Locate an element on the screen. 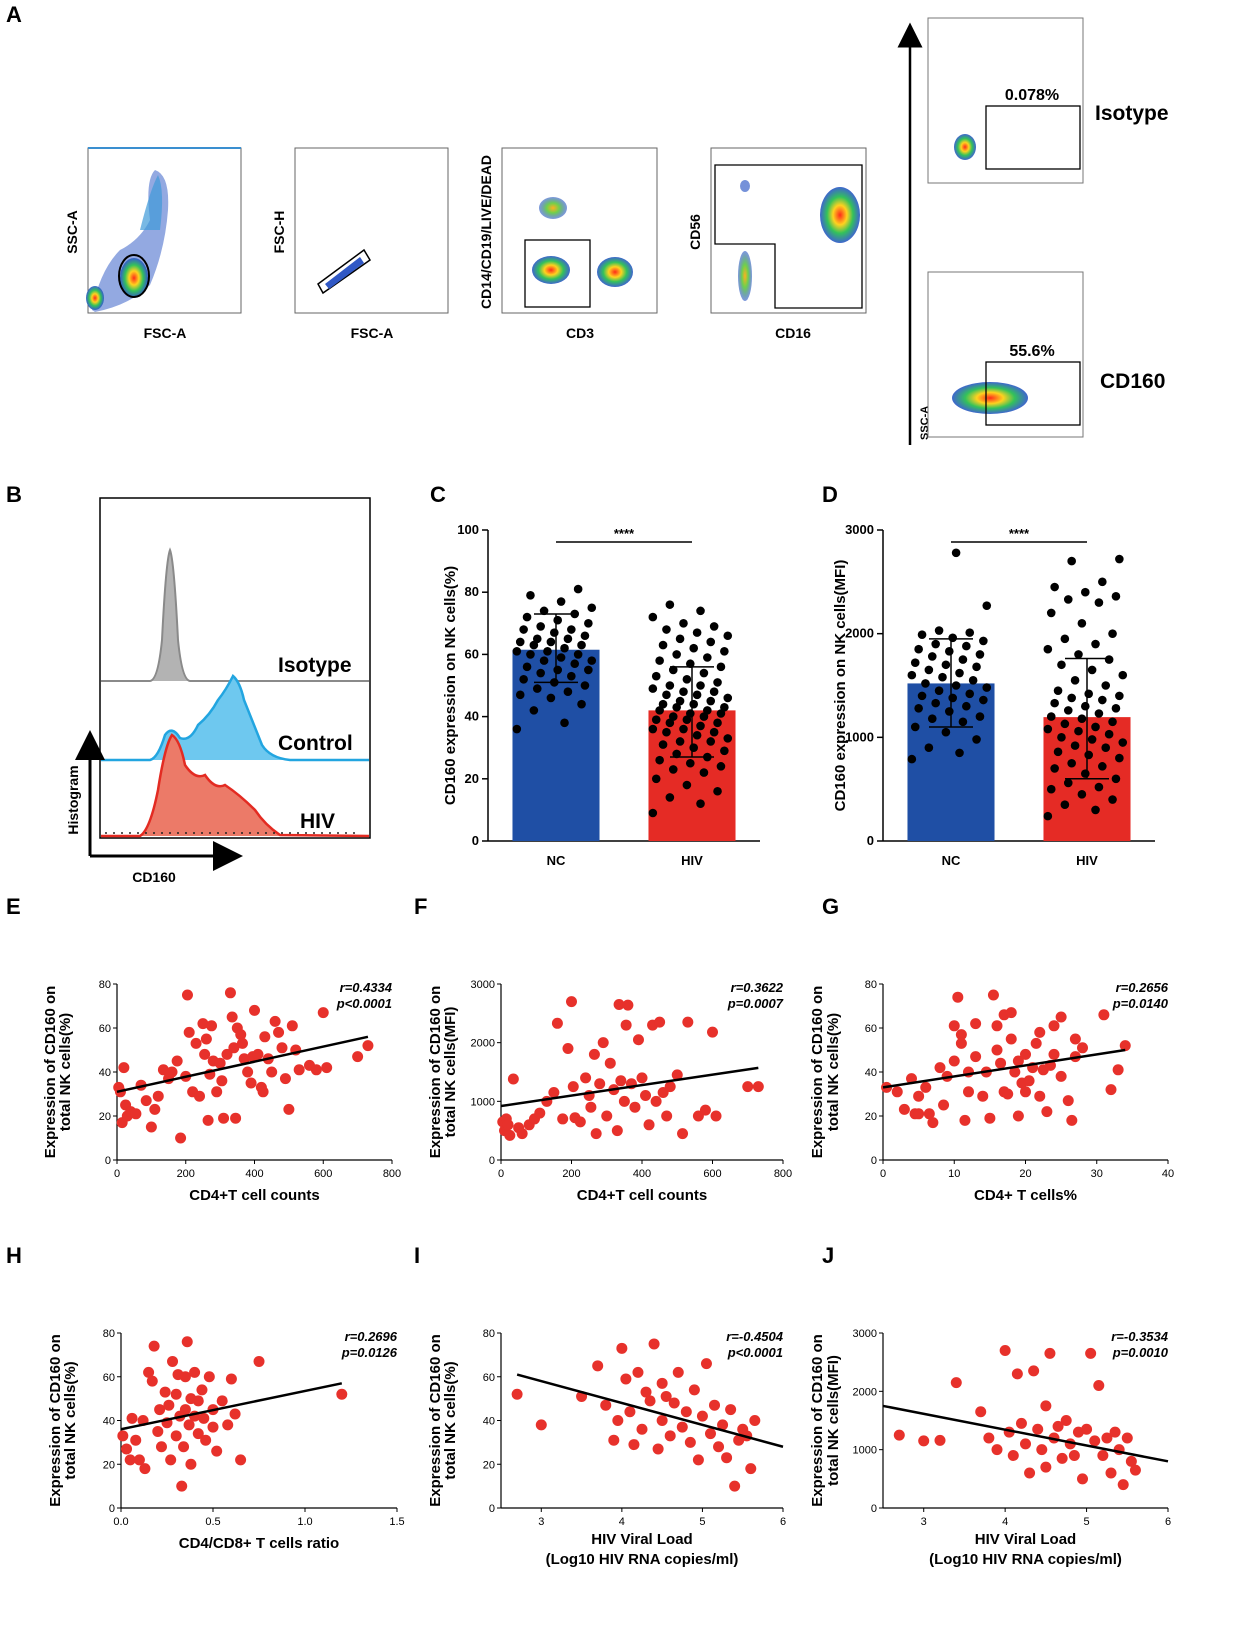 The height and width of the screenshot is (1643, 1260). chart-j-p-value: p=0.0010 is located at coordinates (1140, 1352).